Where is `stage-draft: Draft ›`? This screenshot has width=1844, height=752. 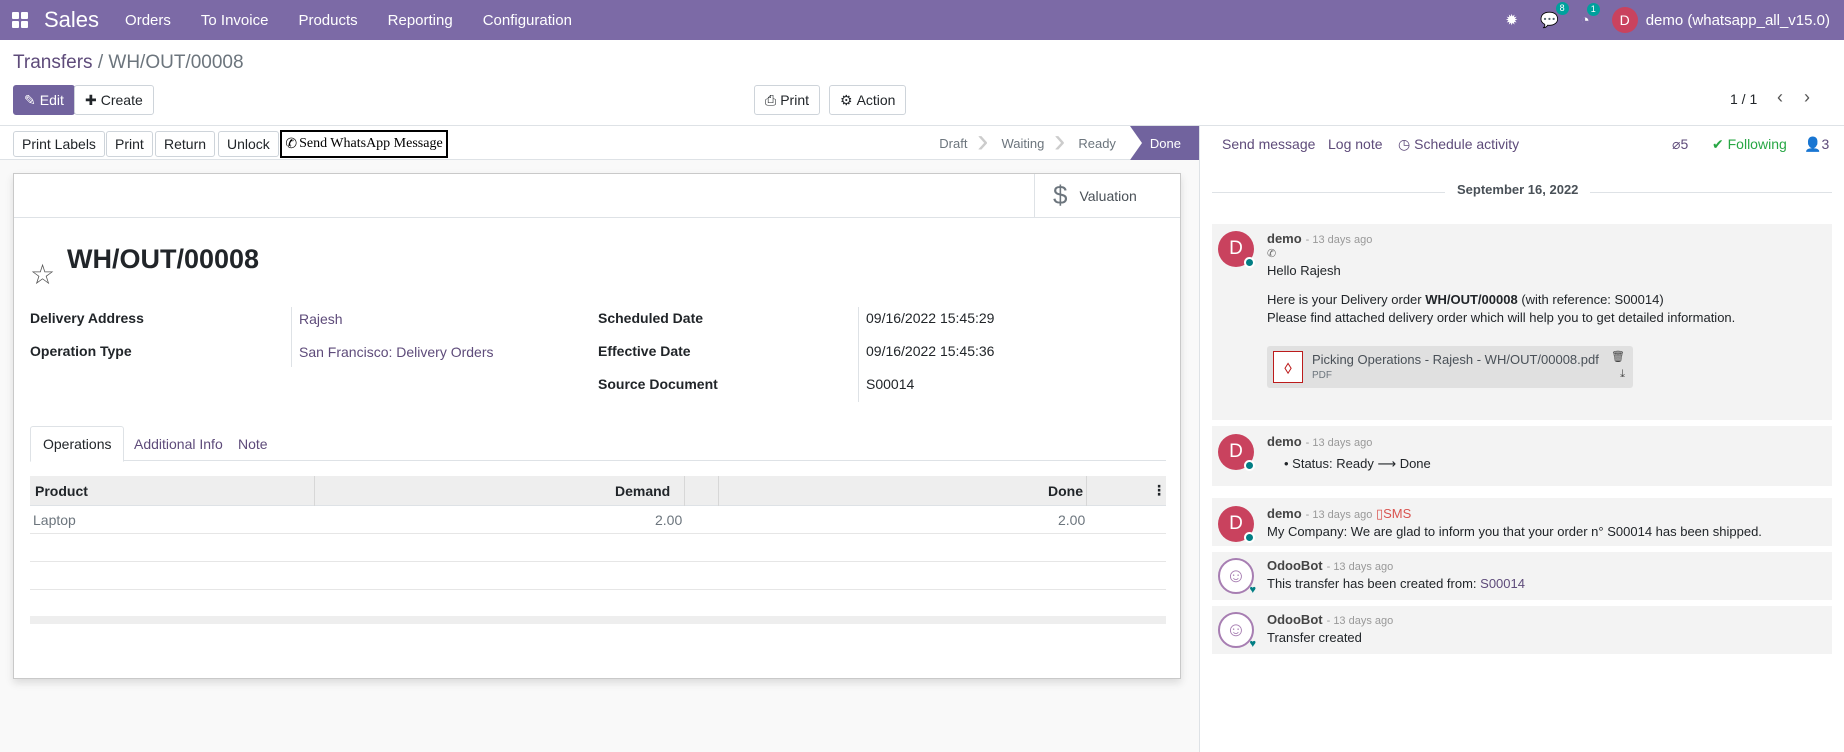
stage-draft: Draft › is located at coordinates (964, 141).